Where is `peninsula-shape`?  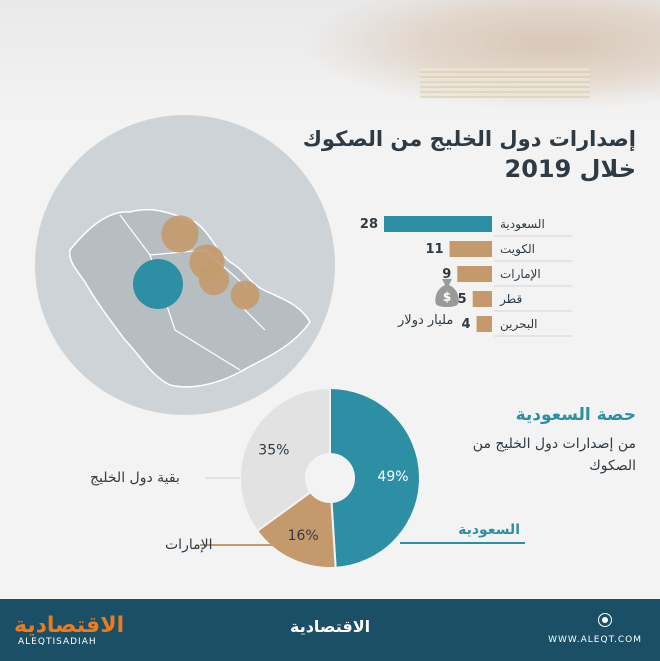
peninsula-shape is located at coordinates (189, 298).